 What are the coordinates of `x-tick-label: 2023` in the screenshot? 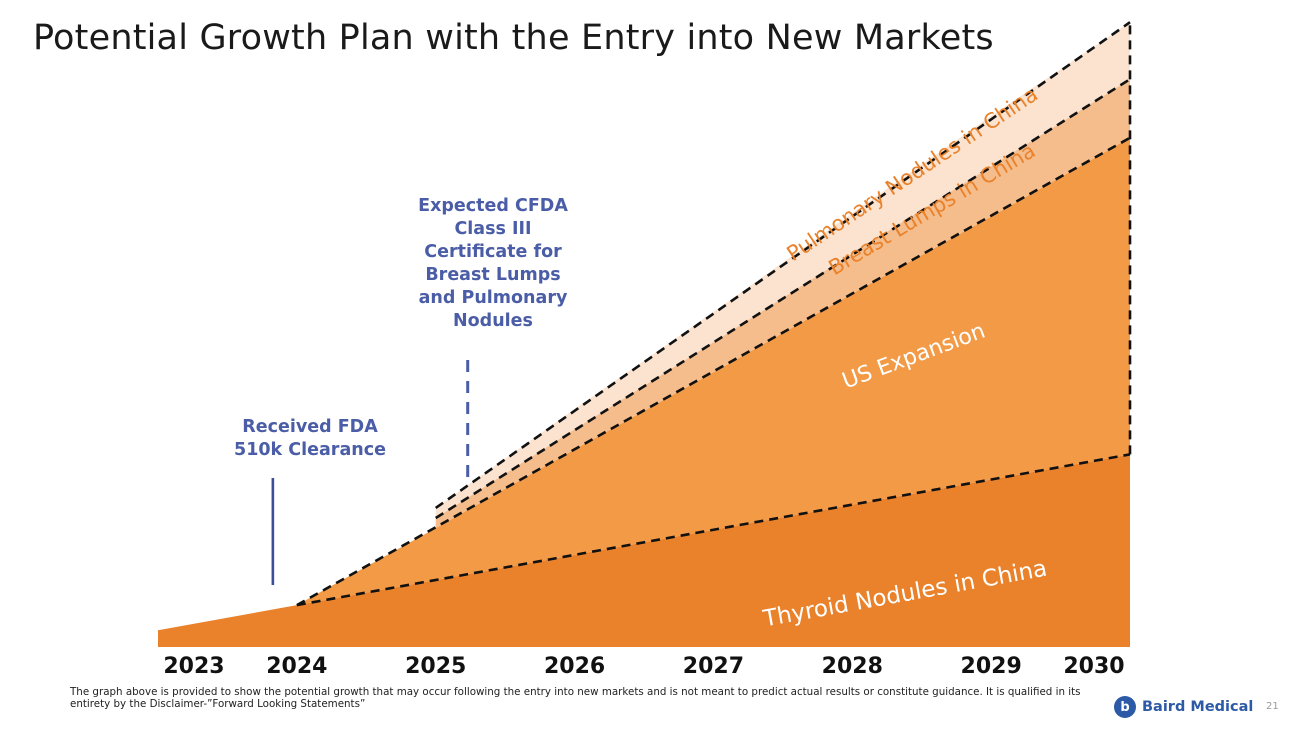 It's located at (193, 666).